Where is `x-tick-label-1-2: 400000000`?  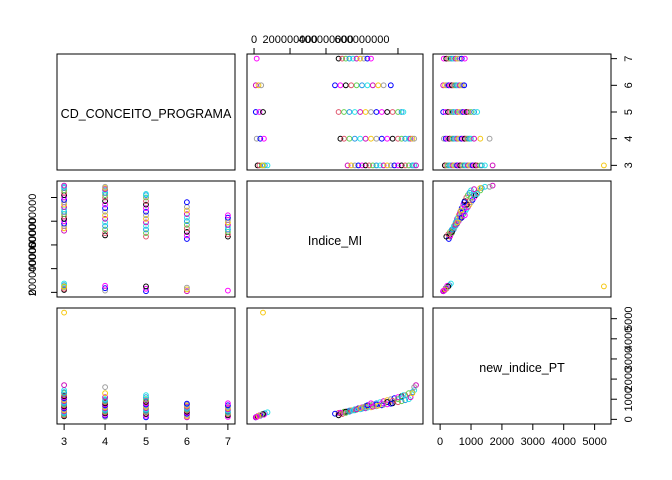 x-tick-label-1-2: 400000000 is located at coordinates (325, 40).